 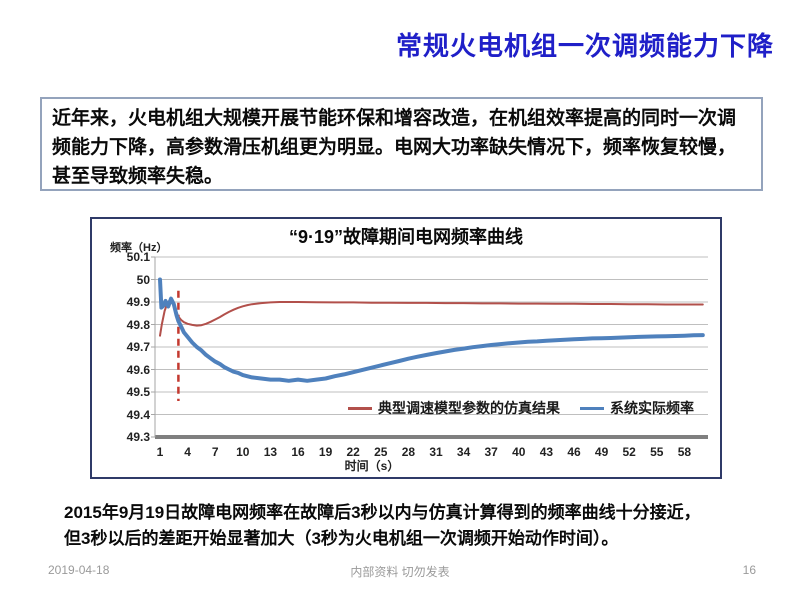 I want to click on x-tick-label: 22, so click(x=353, y=452).